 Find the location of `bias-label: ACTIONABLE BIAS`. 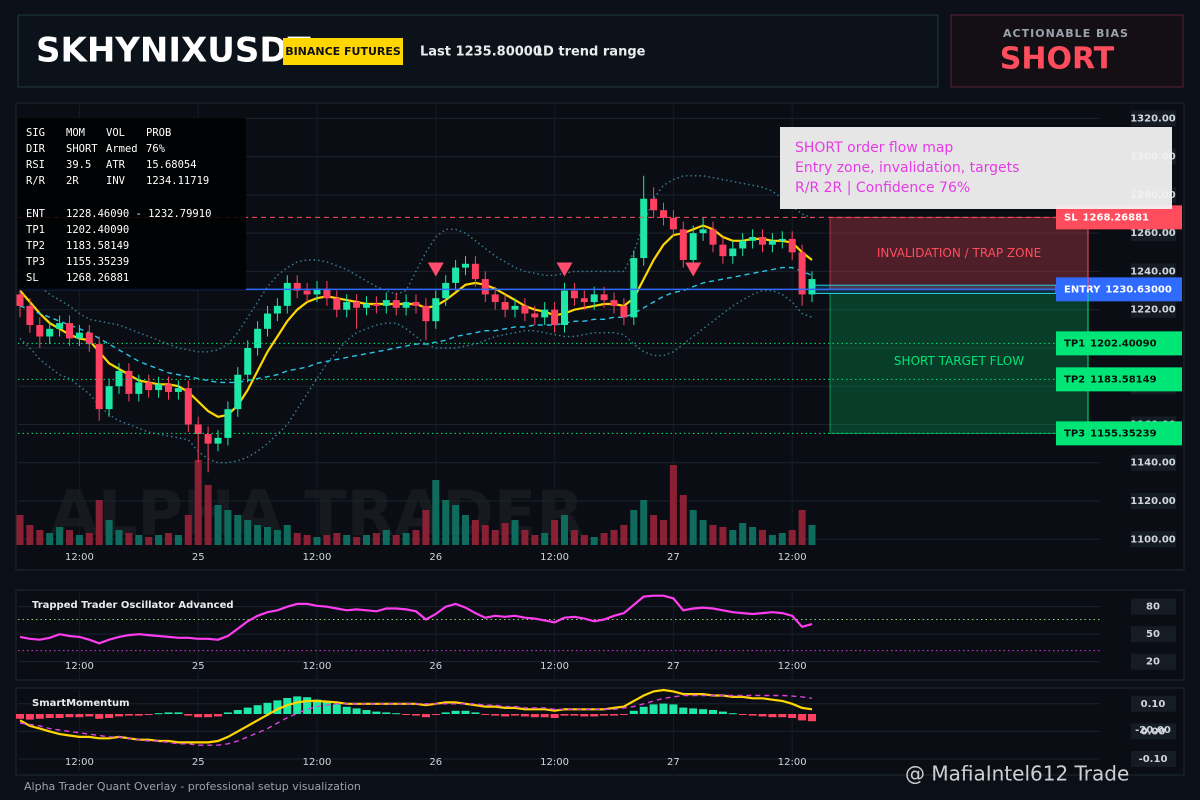

bias-label: ACTIONABLE BIAS is located at coordinates (1066, 33).